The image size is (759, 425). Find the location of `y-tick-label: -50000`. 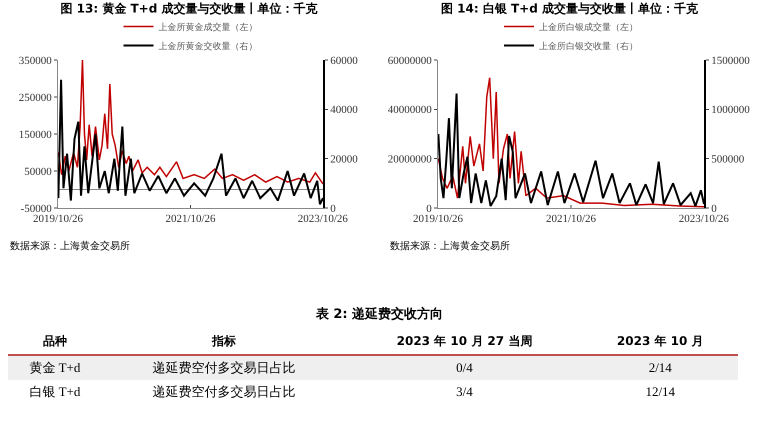

y-tick-label: -50000 is located at coordinates (36, 208).